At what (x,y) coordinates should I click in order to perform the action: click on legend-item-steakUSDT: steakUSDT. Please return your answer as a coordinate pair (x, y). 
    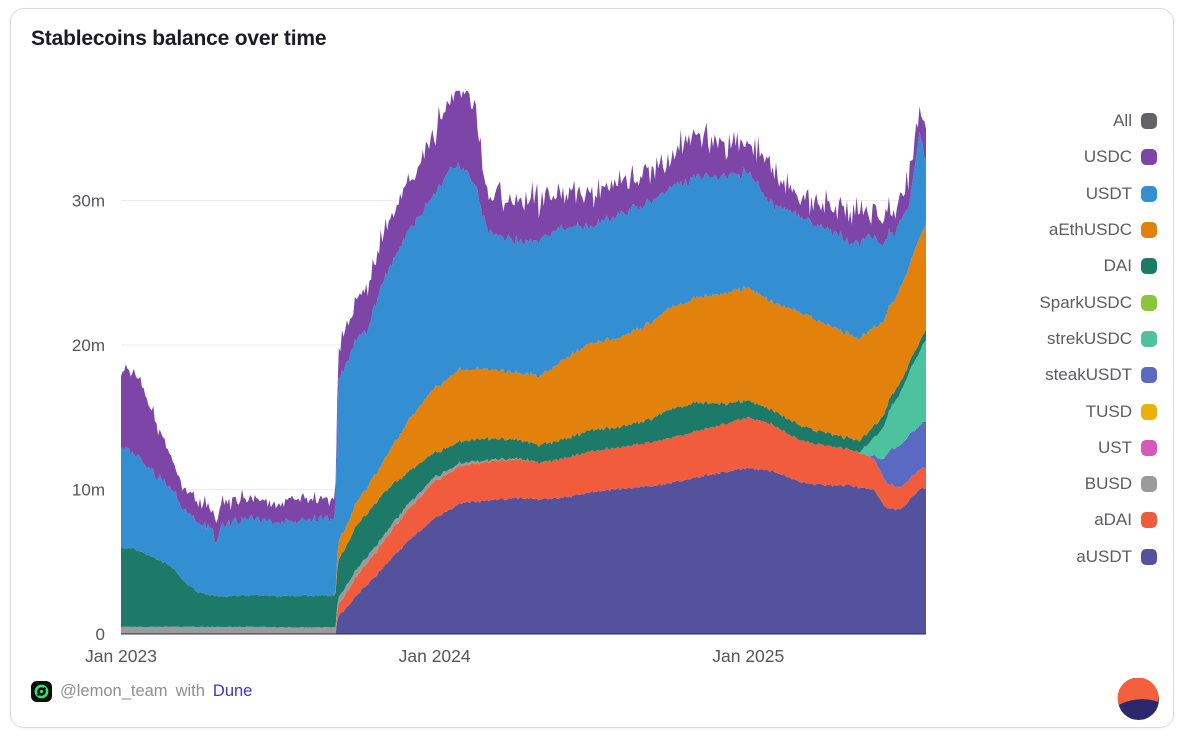
    Looking at the image, I should click on (1098, 375).